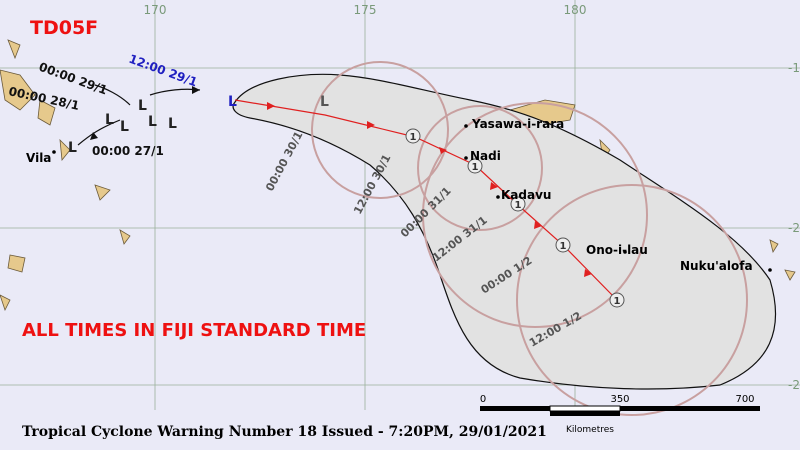 This screenshot has height=450, width=800. I want to click on place-label: Nadi, so click(485, 156).